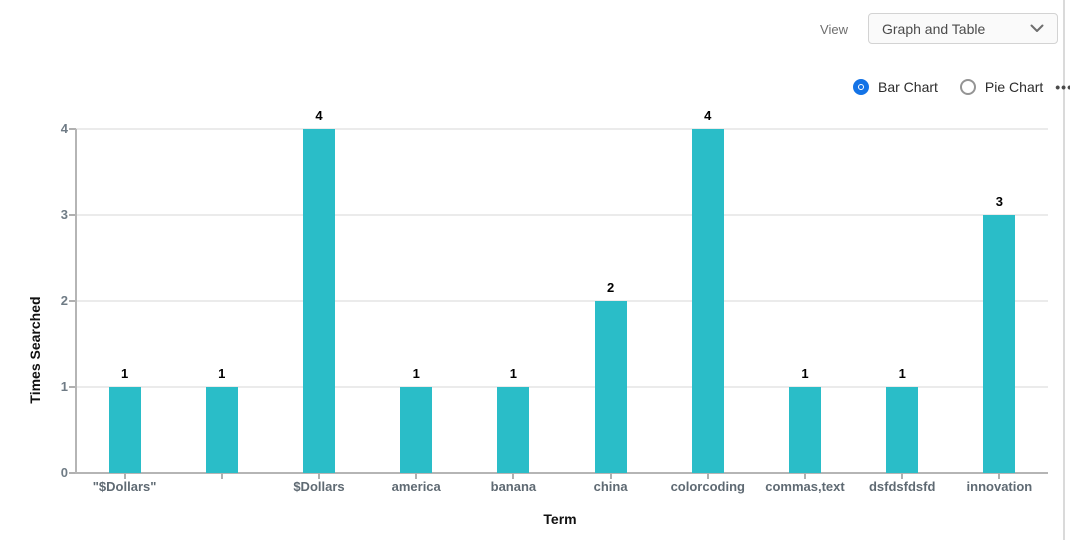 Image resolution: width=1070 pixels, height=540 pixels. I want to click on view-select-value: Graph and Table, so click(934, 28).